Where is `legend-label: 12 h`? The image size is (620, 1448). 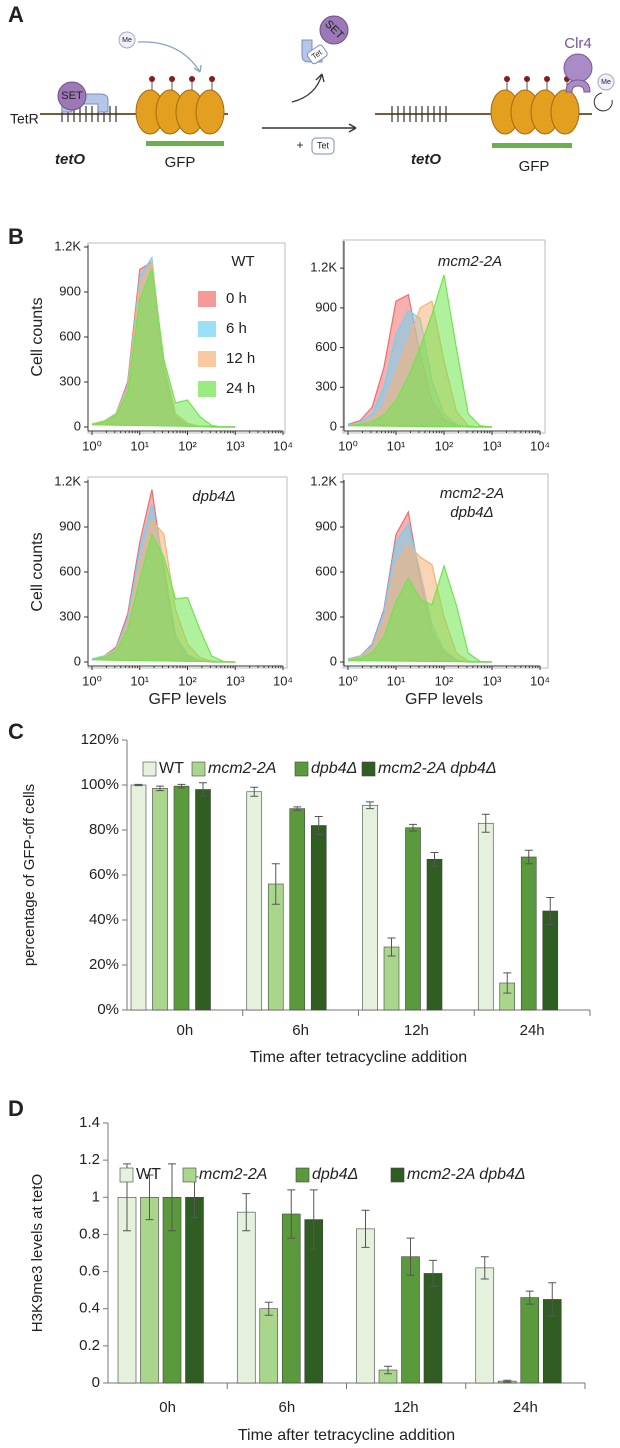
legend-label: 12 h is located at coordinates (240, 358).